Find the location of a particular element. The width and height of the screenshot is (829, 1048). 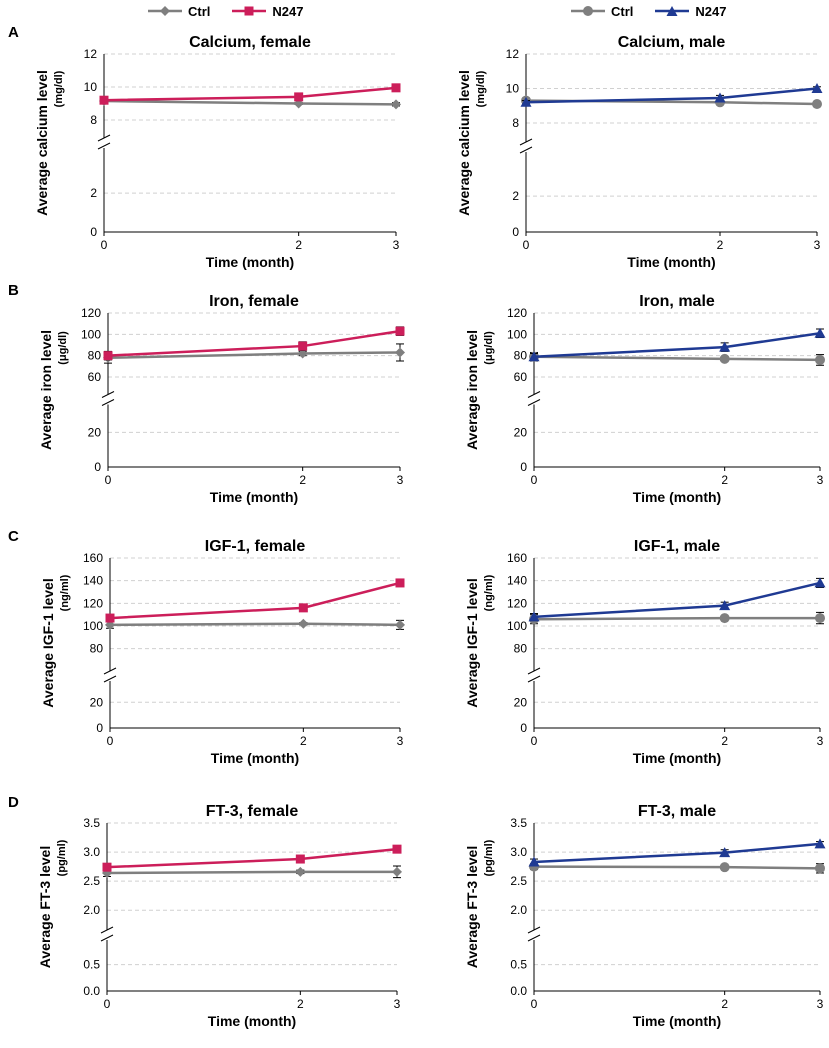

series-ctrl is located at coordinates (677, 867).